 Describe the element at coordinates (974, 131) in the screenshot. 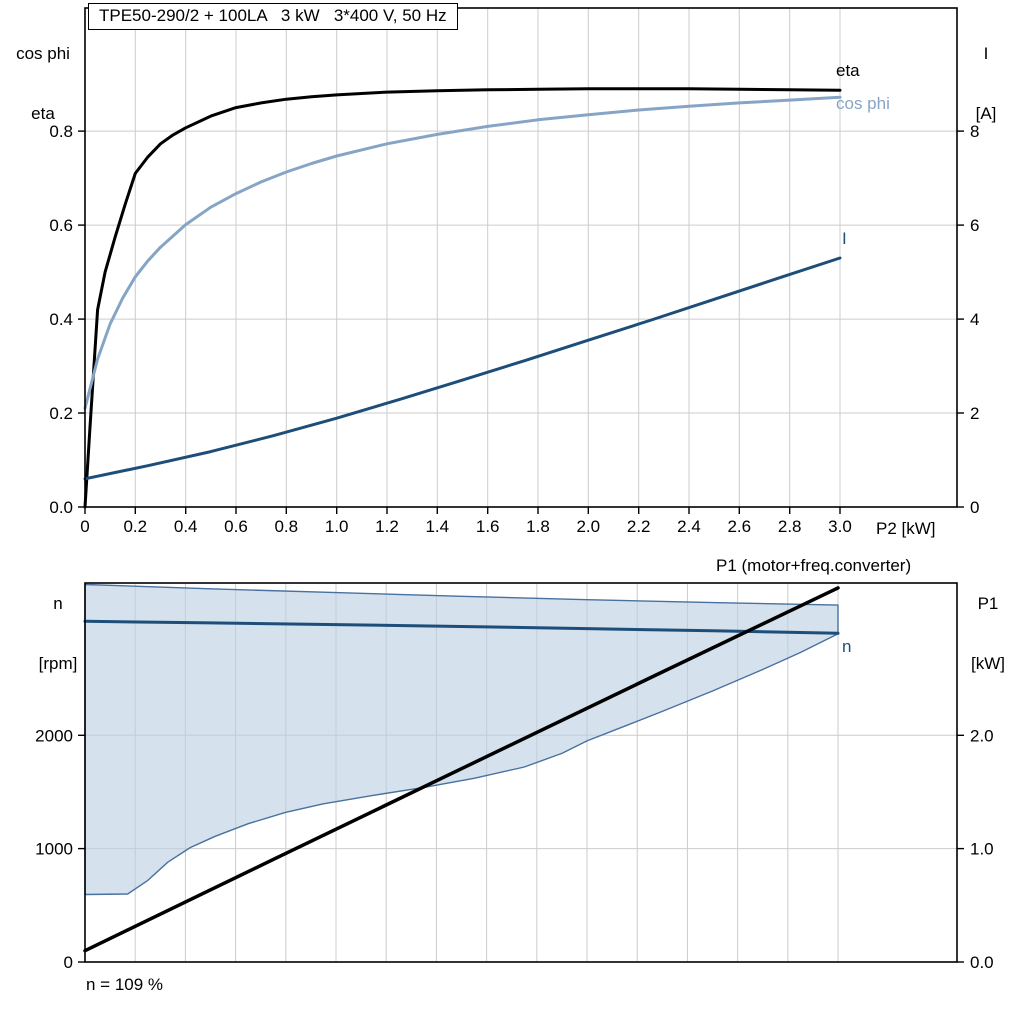

I see `svg-text: 8` at that location.